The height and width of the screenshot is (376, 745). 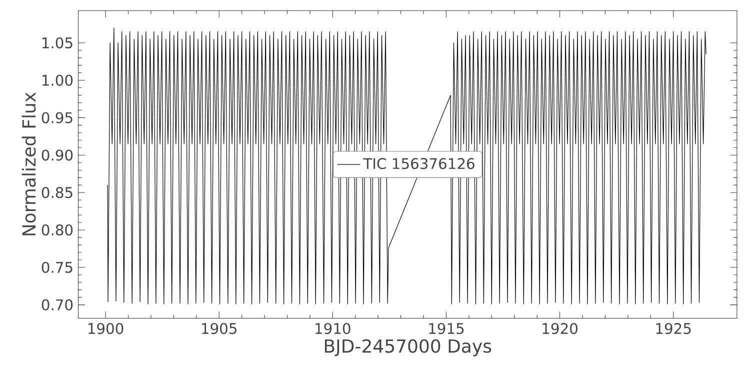 I want to click on y-tick-label: 0.70, so click(x=57, y=304).